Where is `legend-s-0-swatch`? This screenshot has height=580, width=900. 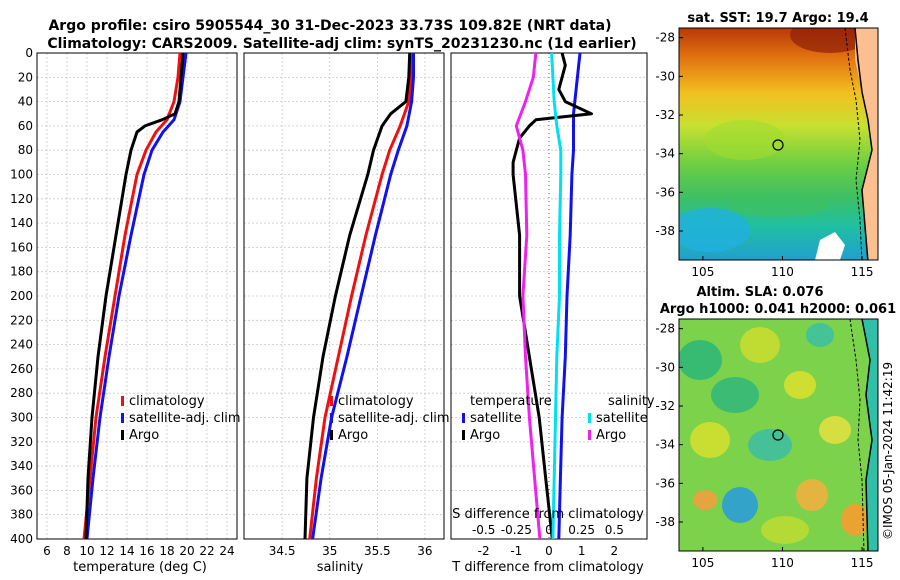
legend-s-0-swatch is located at coordinates (589, 418).